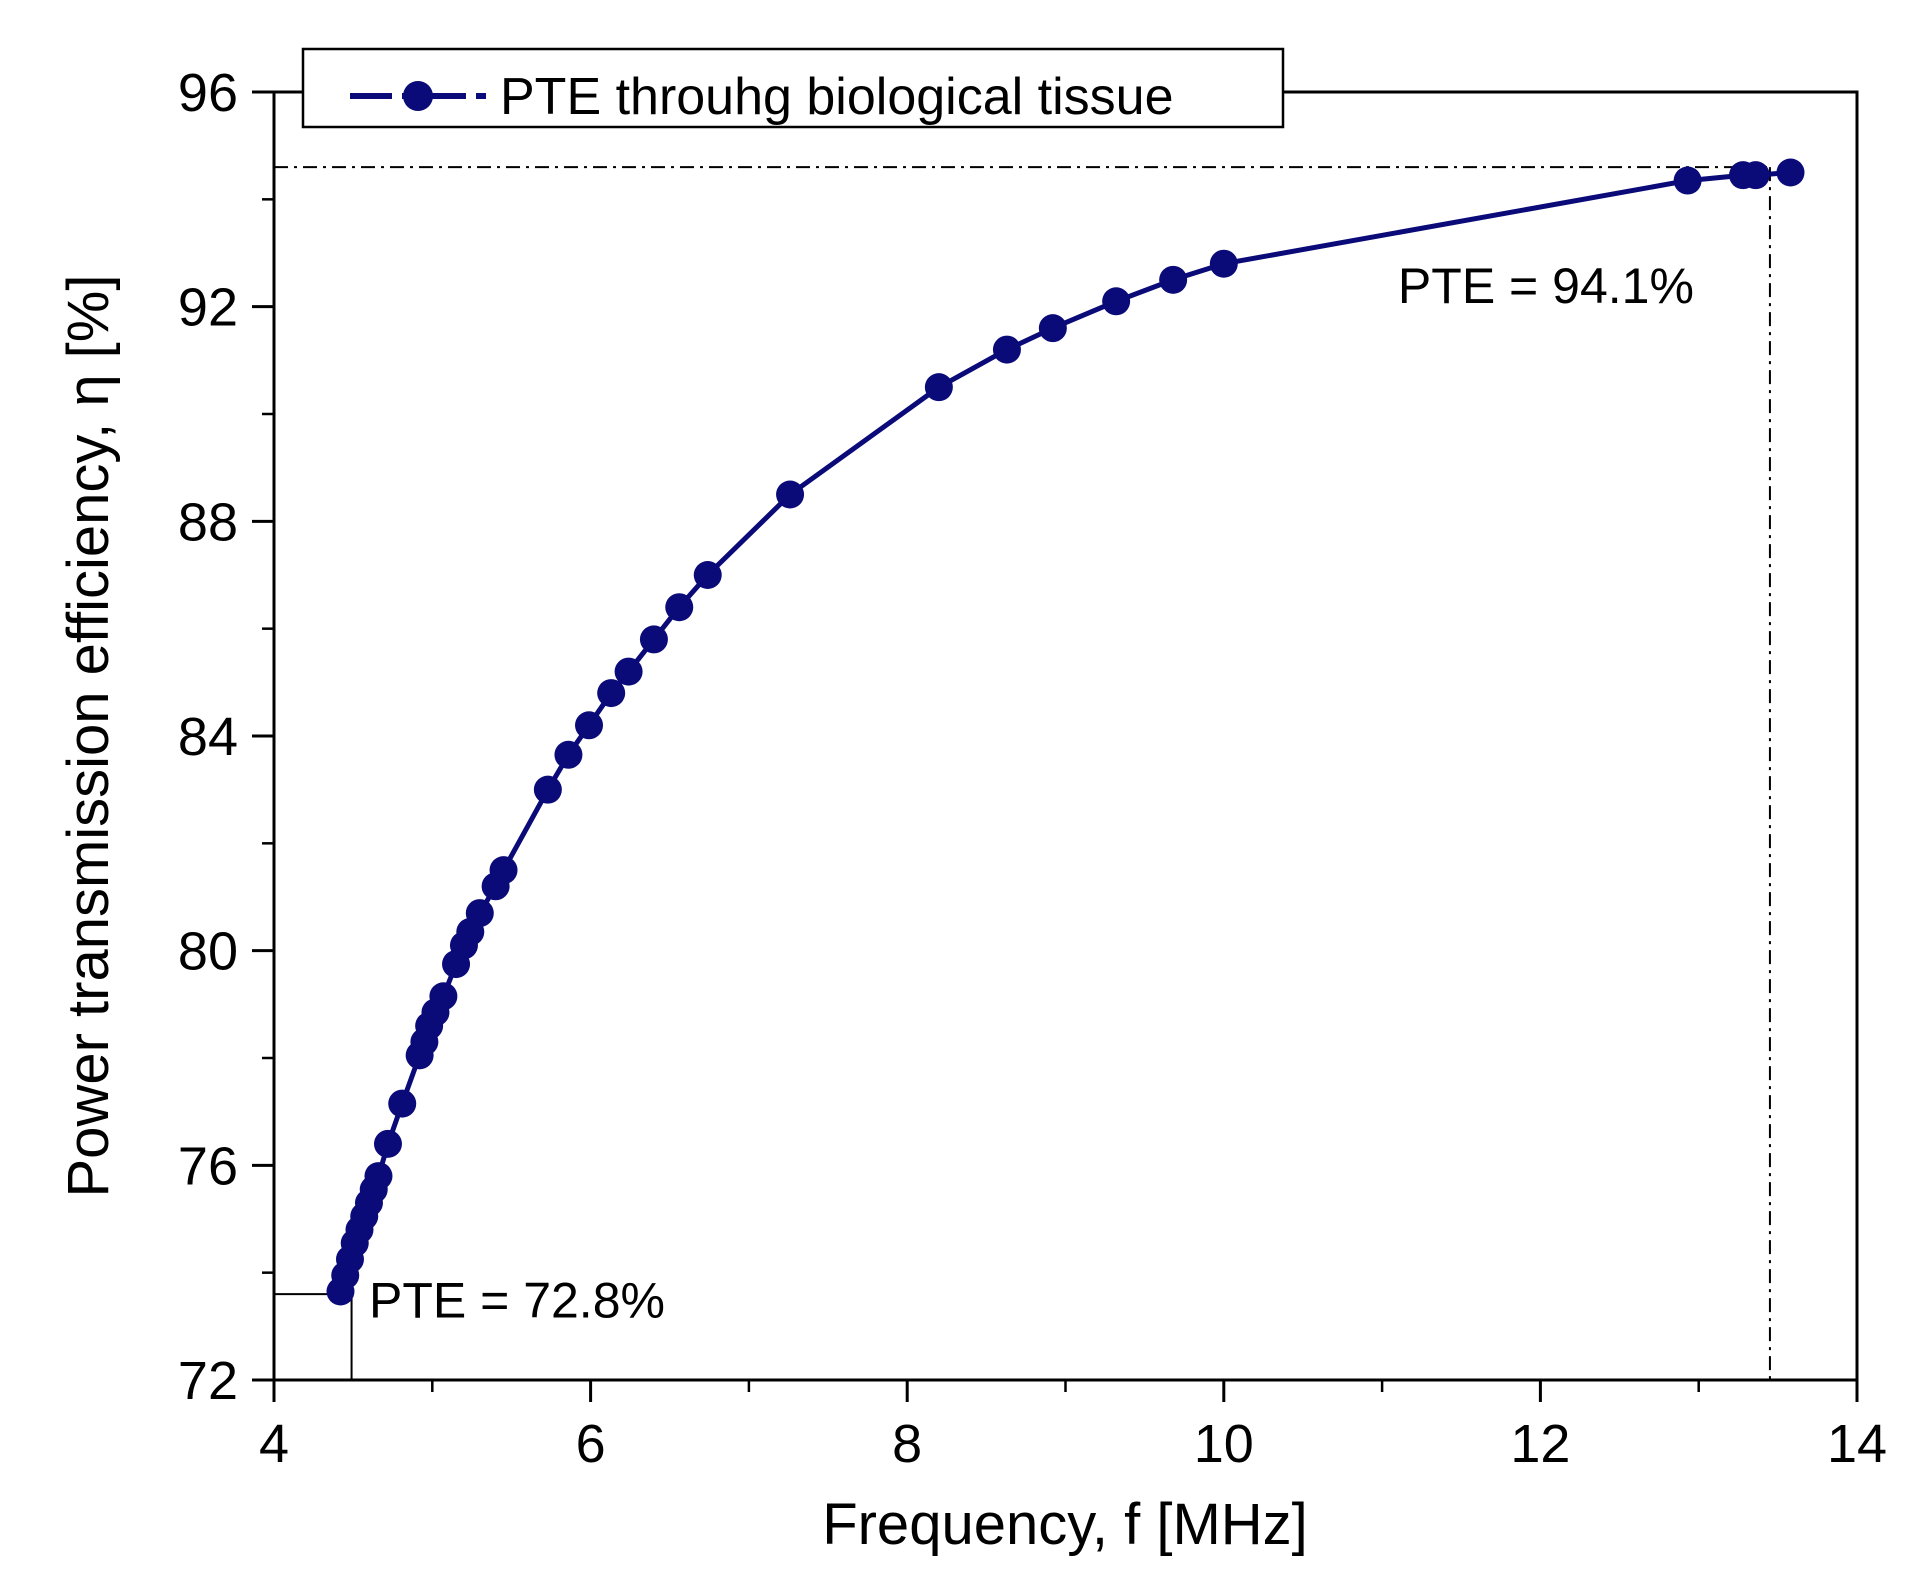 This screenshot has width=1919, height=1584. Describe the element at coordinates (1073, 1427) in the screenshot. I see `x-axis-ticks: 4 6 8 10 12 14` at that location.